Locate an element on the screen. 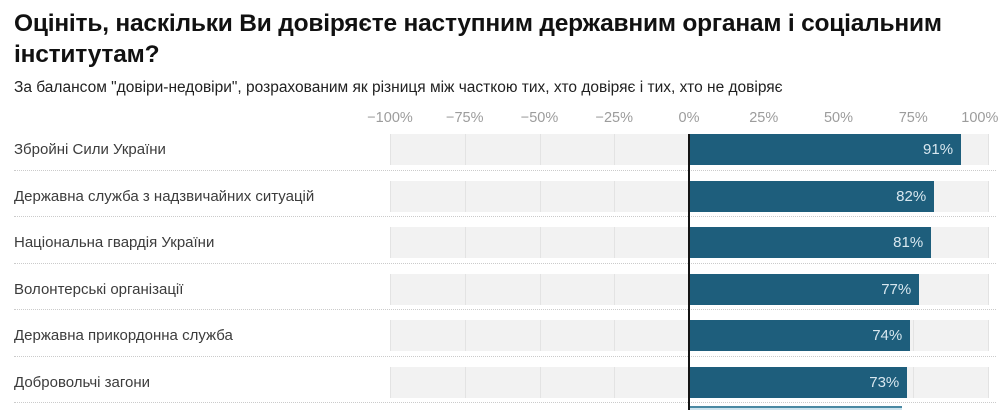 The image size is (1000, 410). bar-value-label: 74% is located at coordinates (887, 335).